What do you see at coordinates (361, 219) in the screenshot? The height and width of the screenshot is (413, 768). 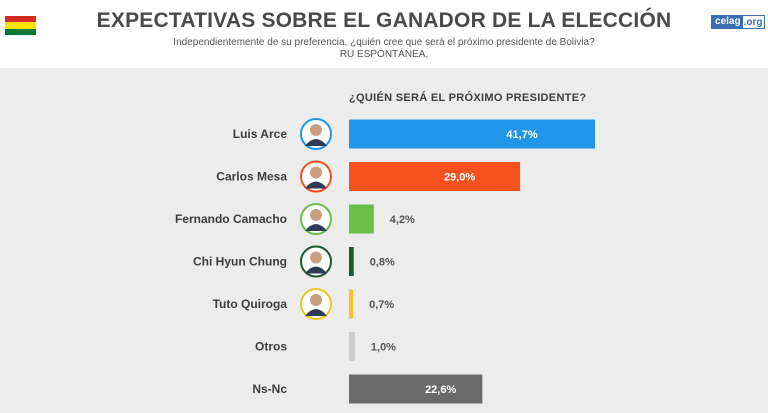 I see `bar-fernando-camacho` at bounding box center [361, 219].